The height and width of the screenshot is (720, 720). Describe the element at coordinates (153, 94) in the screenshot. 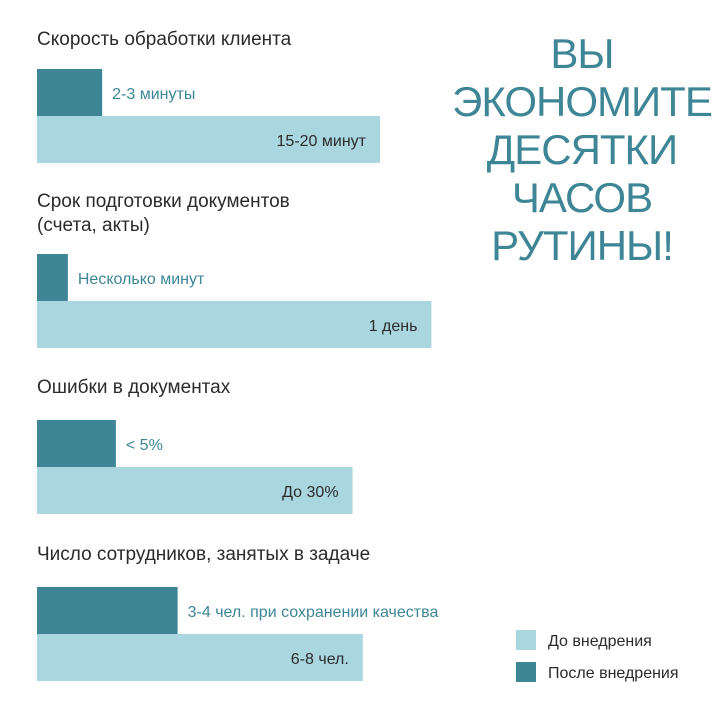

I see `after-label: 2-3 минуты` at that location.